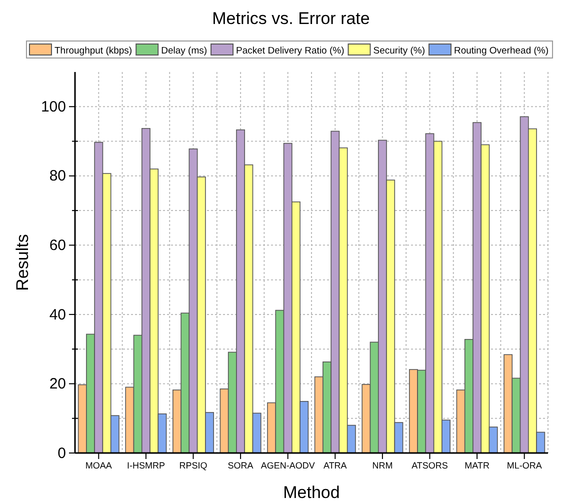 This screenshot has width=582, height=504. I want to click on y-tick-label: 40, so click(57, 315).